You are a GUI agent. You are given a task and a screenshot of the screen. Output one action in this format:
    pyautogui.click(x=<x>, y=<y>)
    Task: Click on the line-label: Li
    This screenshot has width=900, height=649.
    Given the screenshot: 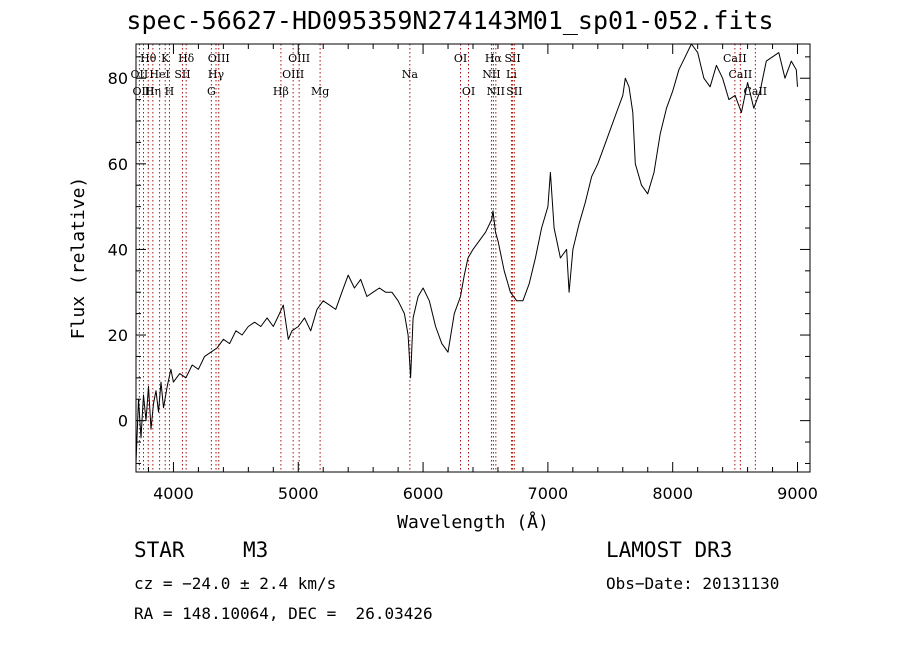 What is the action you would take?
    pyautogui.click(x=511, y=74)
    